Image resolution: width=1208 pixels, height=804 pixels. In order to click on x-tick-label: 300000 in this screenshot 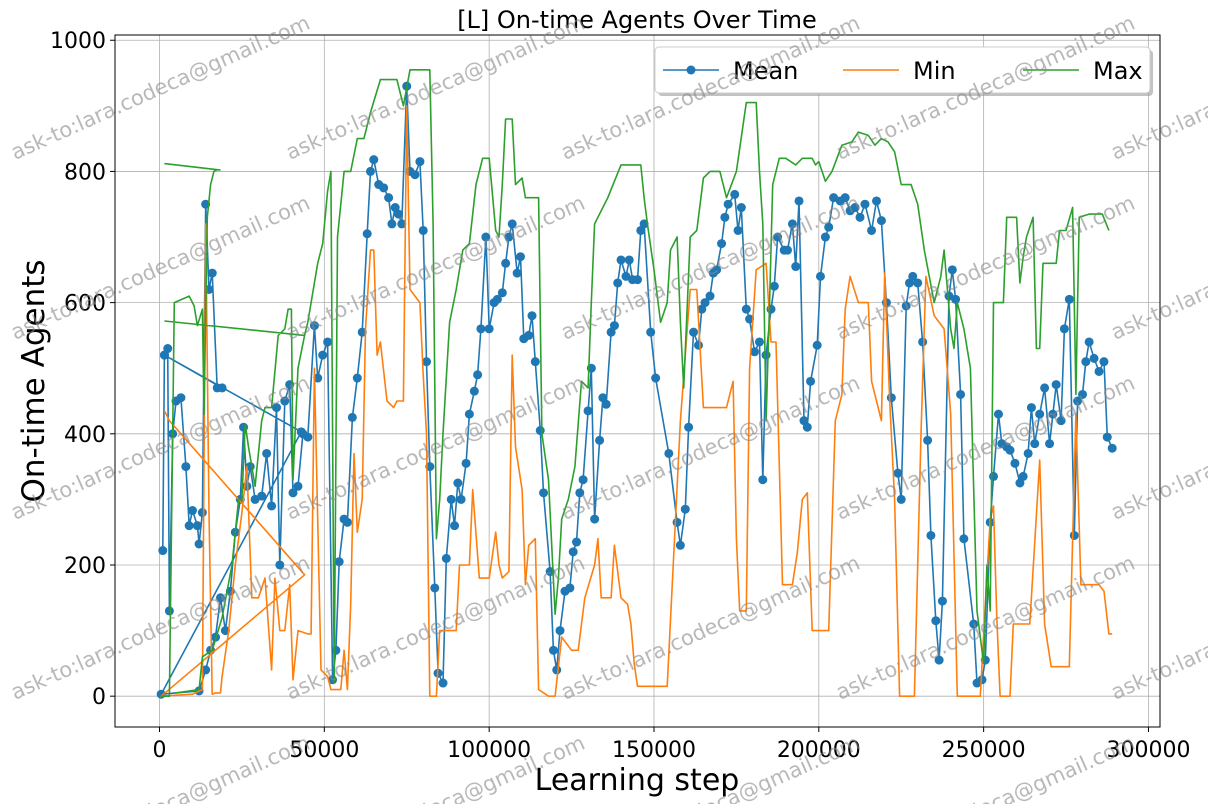, I will do `click(1148, 750)`.